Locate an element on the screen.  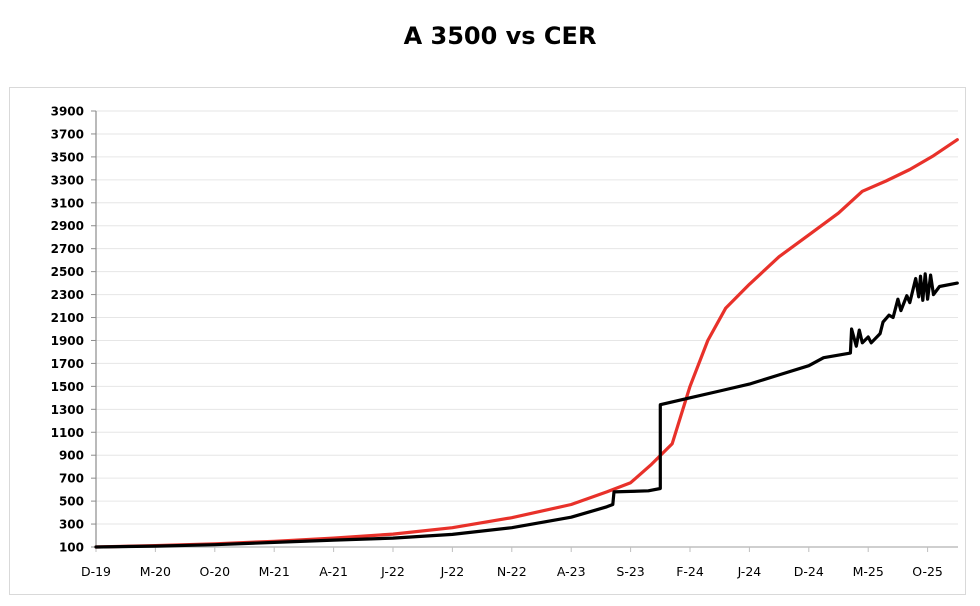
x-tick-label: N-22 is located at coordinates (512, 571).